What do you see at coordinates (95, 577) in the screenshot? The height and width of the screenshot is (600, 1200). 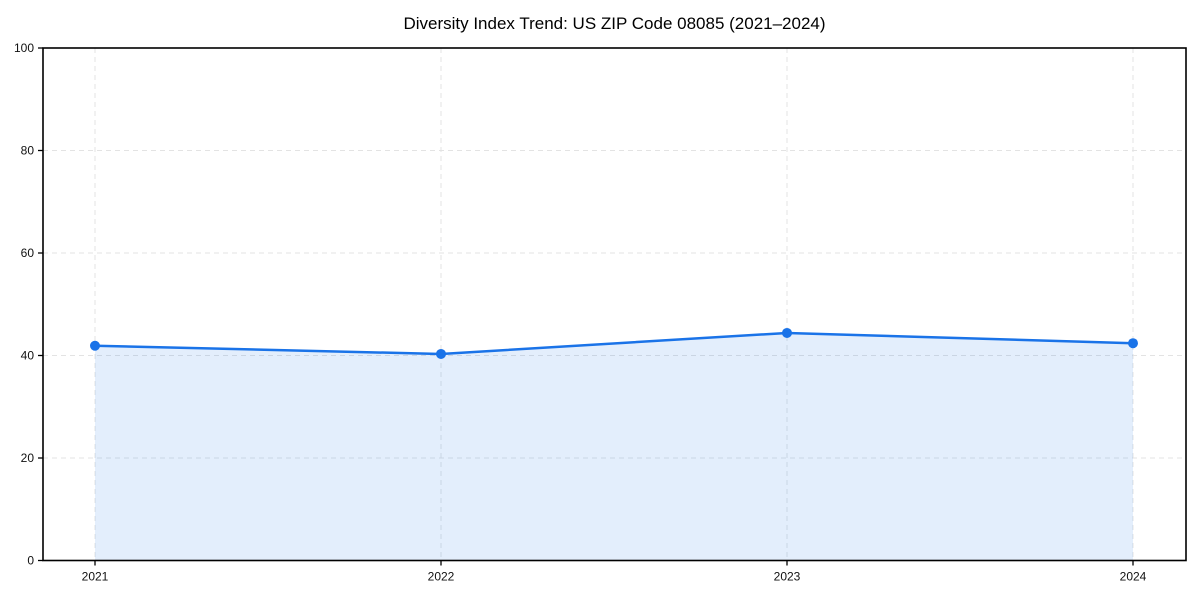 I see `x-tick-label-2021: 2021` at bounding box center [95, 577].